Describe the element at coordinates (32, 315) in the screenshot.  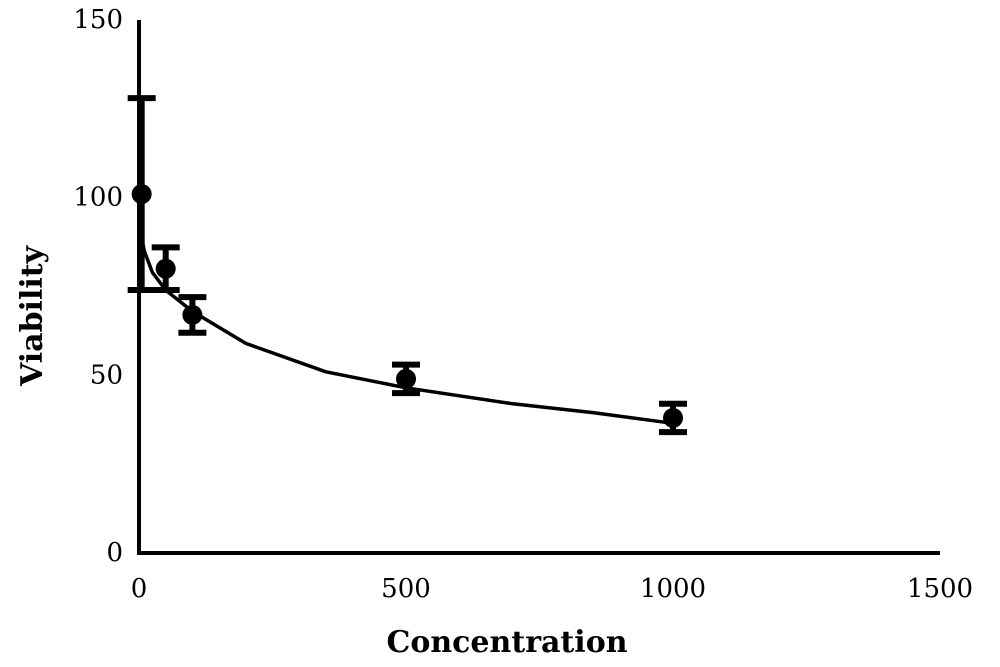
I see `y-axis-title: Viability` at that location.